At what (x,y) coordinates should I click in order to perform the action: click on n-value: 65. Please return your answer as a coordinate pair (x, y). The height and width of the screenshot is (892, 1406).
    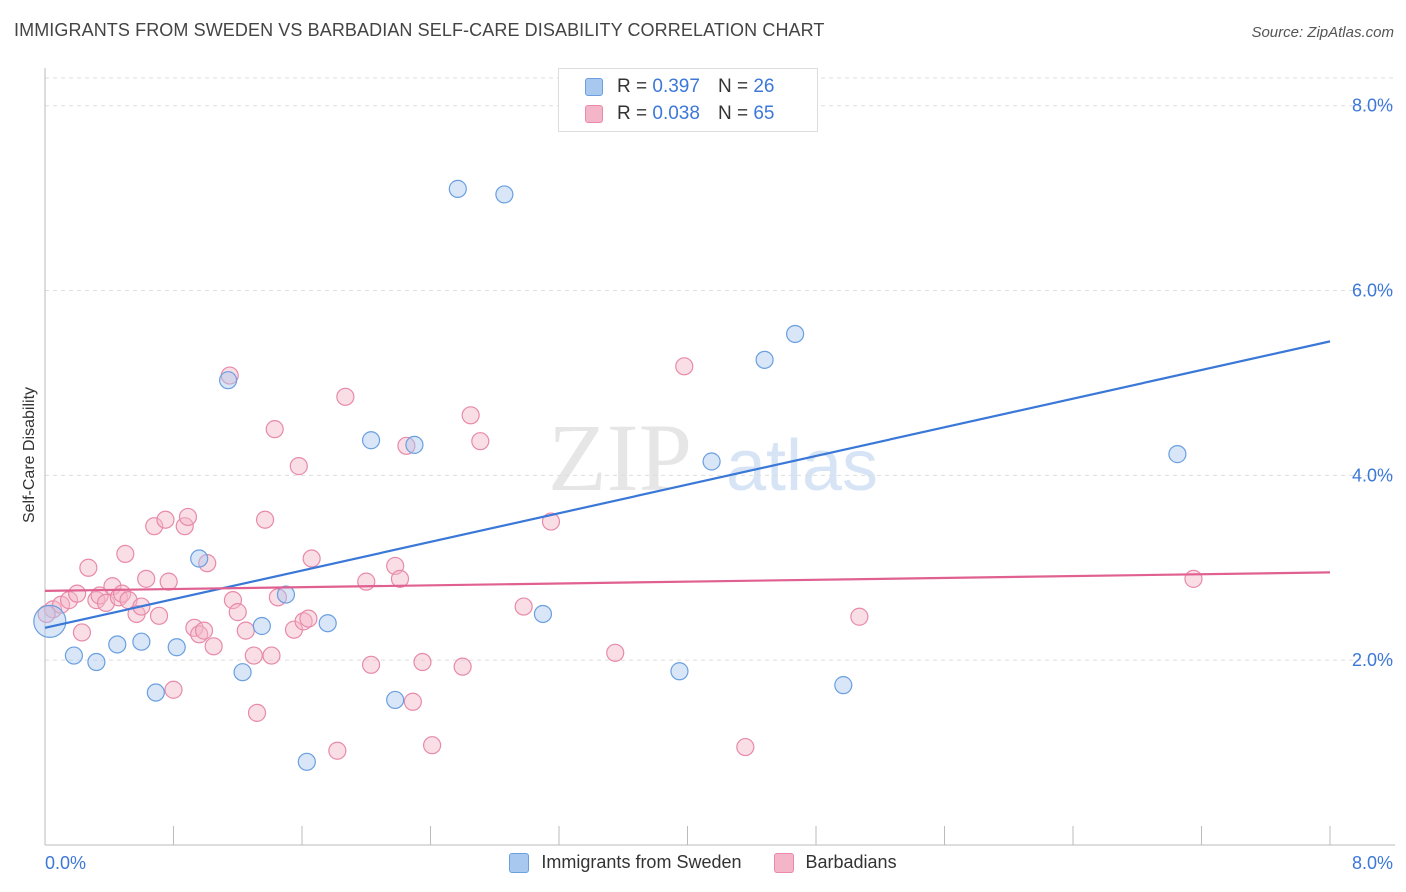
    Looking at the image, I should click on (764, 113).